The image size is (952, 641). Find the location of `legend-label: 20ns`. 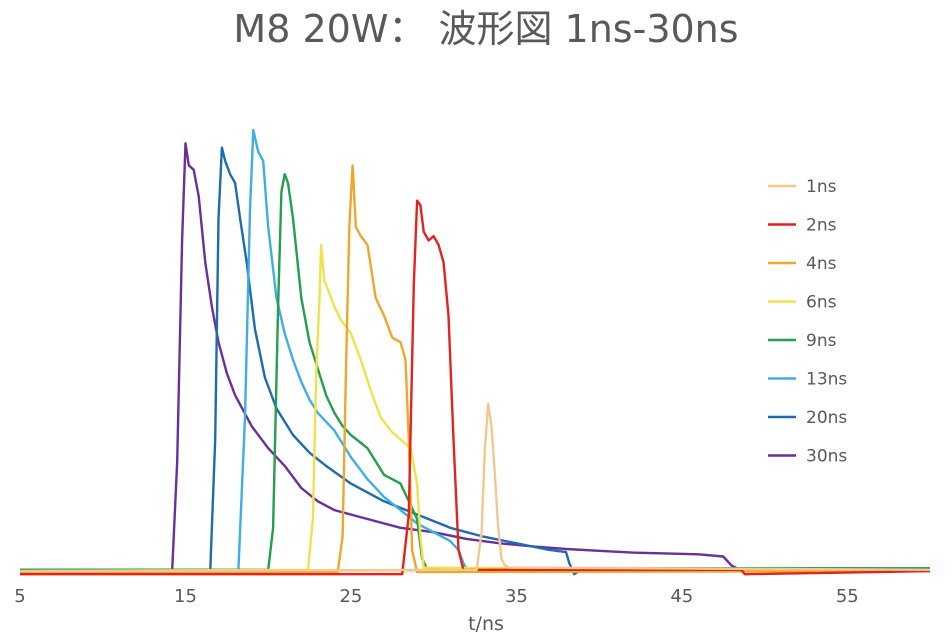

legend-label: 20ns is located at coordinates (826, 418).